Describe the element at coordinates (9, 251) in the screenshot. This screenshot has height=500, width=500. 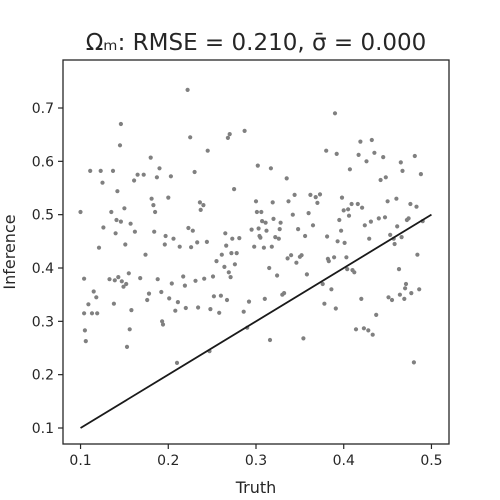
I see `y-axis-label: Inference` at that location.